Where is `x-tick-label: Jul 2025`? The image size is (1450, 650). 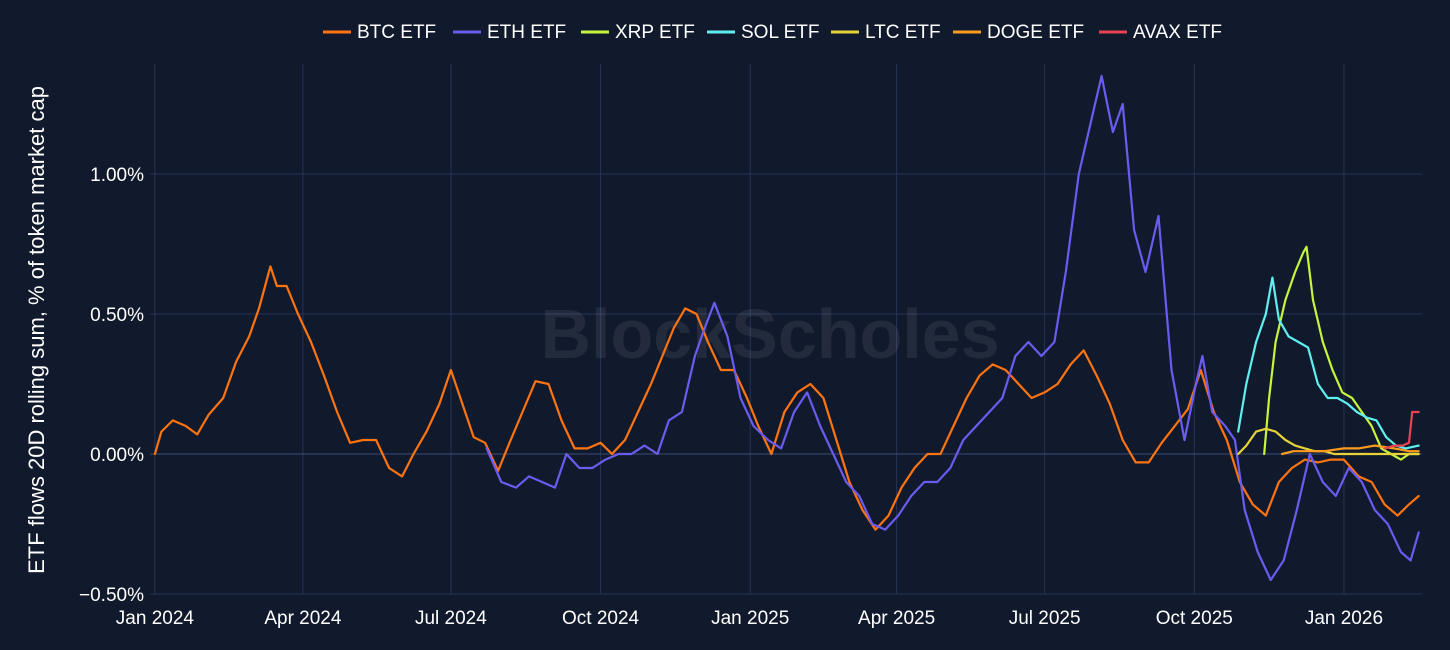 x-tick-label: Jul 2025 is located at coordinates (1045, 618).